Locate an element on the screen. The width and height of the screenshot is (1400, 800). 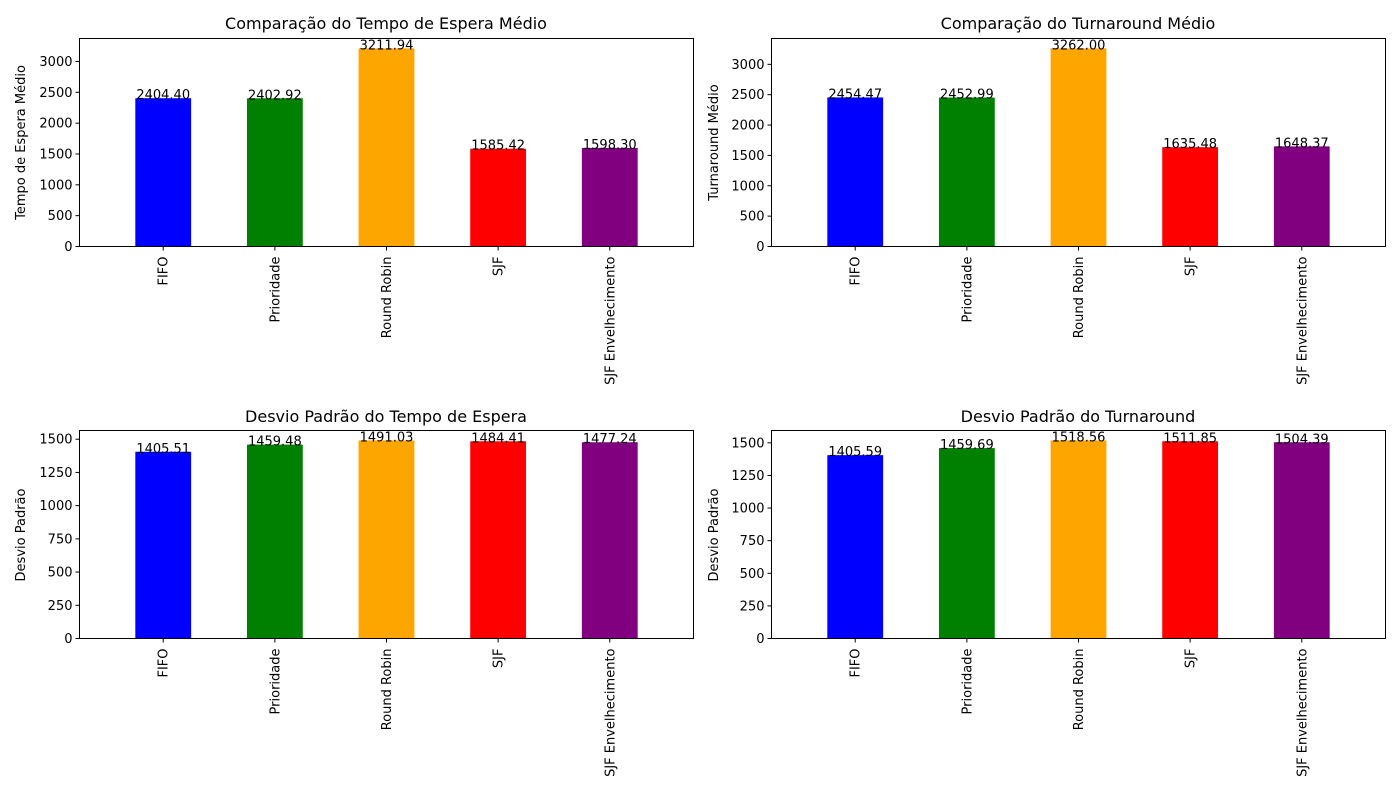
bar-value-label: 2404.40 is located at coordinates (163, 95).